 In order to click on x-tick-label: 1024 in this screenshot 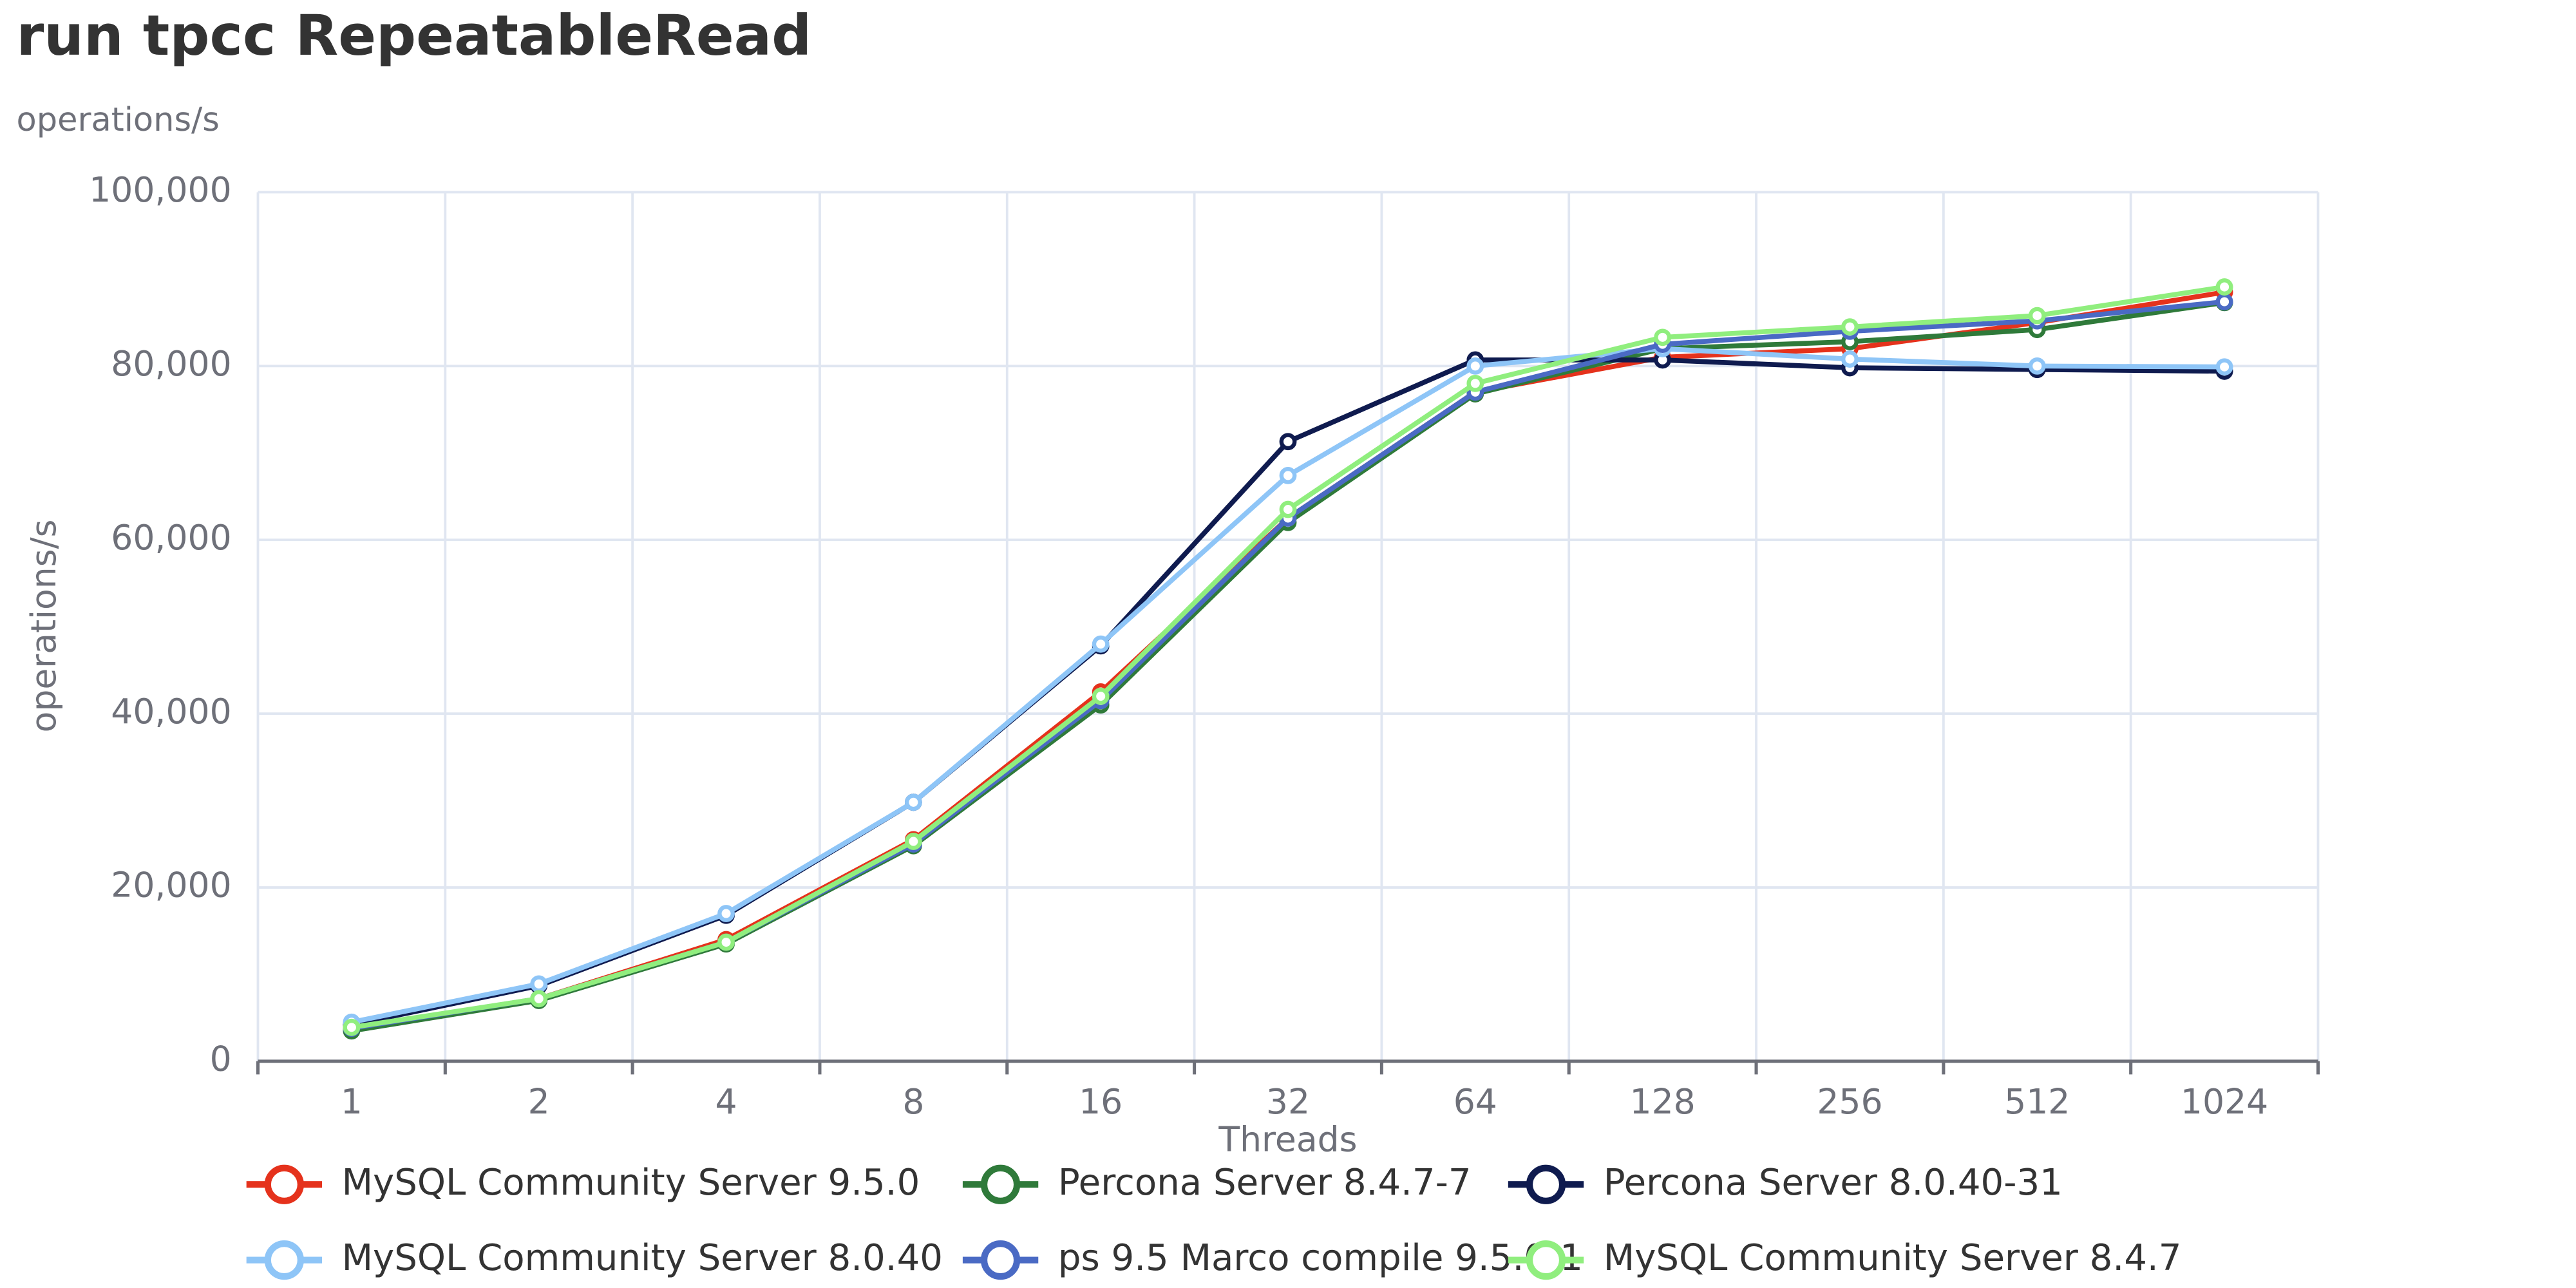, I will do `click(2225, 1101)`.